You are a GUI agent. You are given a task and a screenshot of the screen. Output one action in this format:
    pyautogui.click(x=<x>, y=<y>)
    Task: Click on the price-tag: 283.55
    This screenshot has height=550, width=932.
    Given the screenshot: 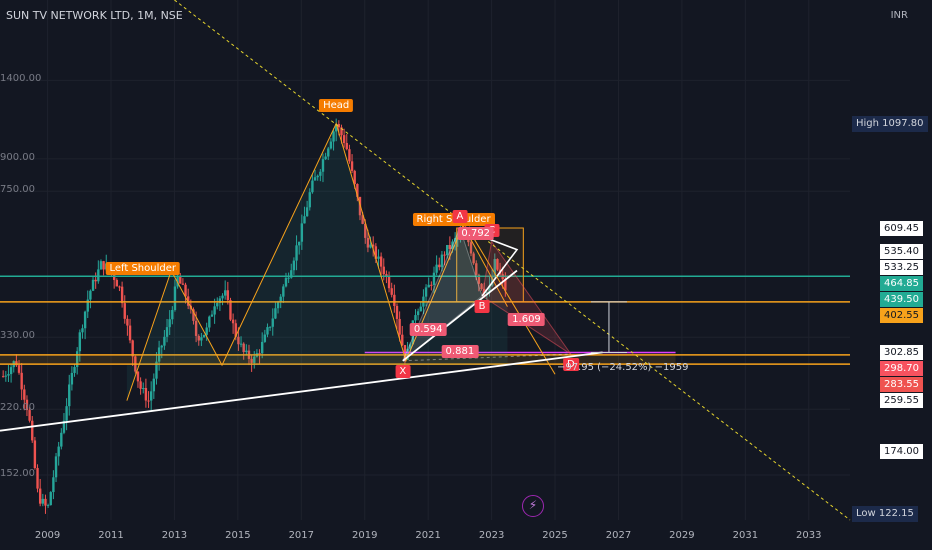 What is the action you would take?
    pyautogui.click(x=901, y=385)
    